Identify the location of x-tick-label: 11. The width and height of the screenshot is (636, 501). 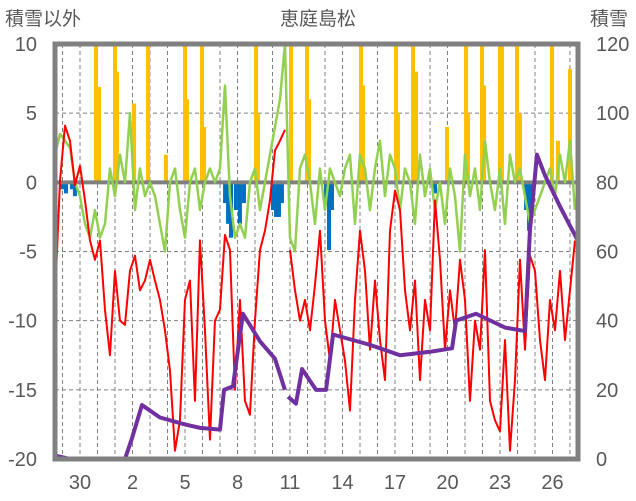
(290, 483).